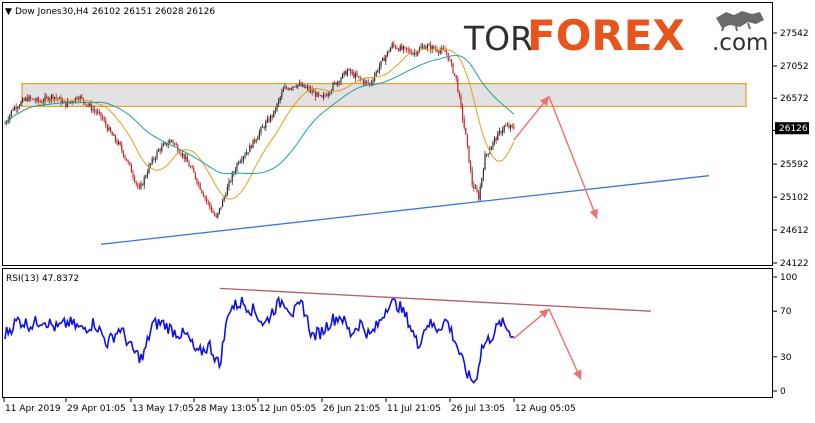  I want to click on time-tick-label: 11 Jul 21:05, so click(414, 409).